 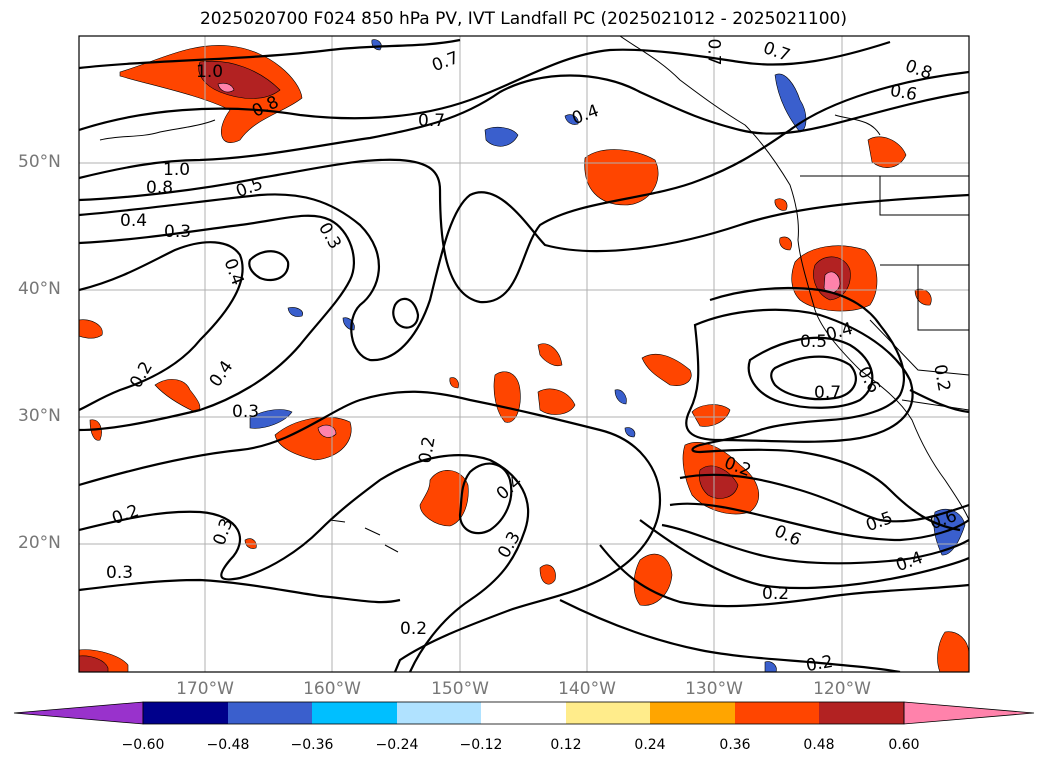 What do you see at coordinates (160, 188) in the screenshot?
I see `contour-label: 0.8` at bounding box center [160, 188].